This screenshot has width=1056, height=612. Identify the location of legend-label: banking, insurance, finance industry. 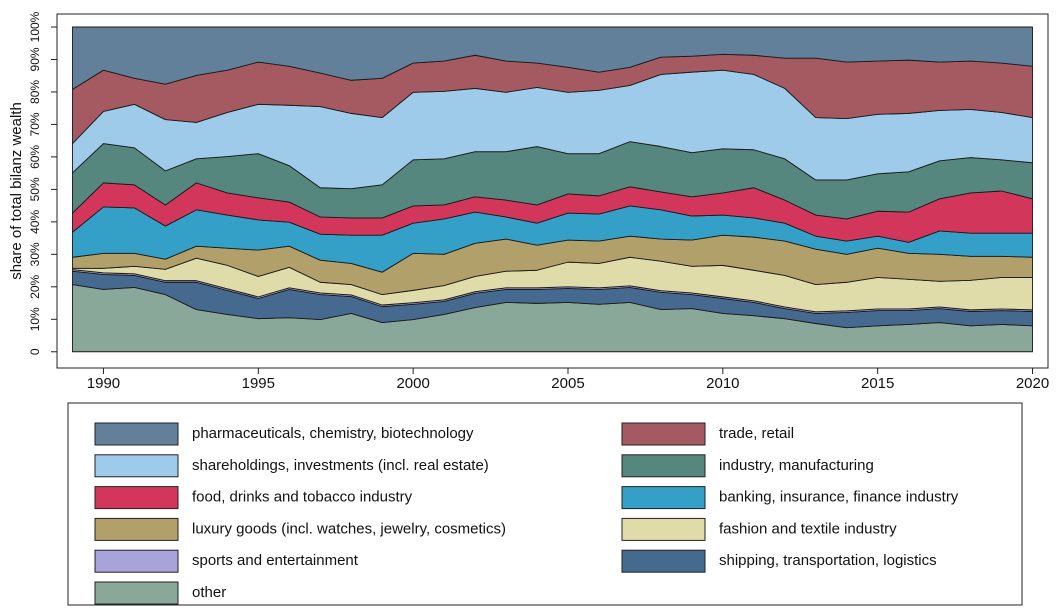
(839, 497).